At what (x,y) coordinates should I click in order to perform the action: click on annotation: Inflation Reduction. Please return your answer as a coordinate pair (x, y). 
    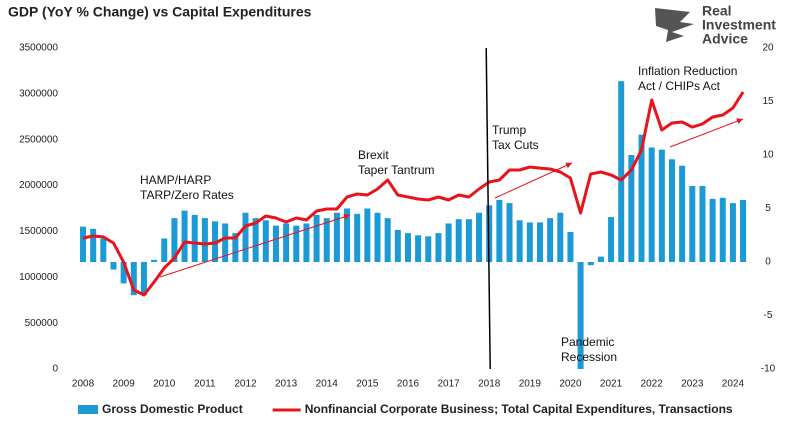
    Looking at the image, I should click on (687, 71).